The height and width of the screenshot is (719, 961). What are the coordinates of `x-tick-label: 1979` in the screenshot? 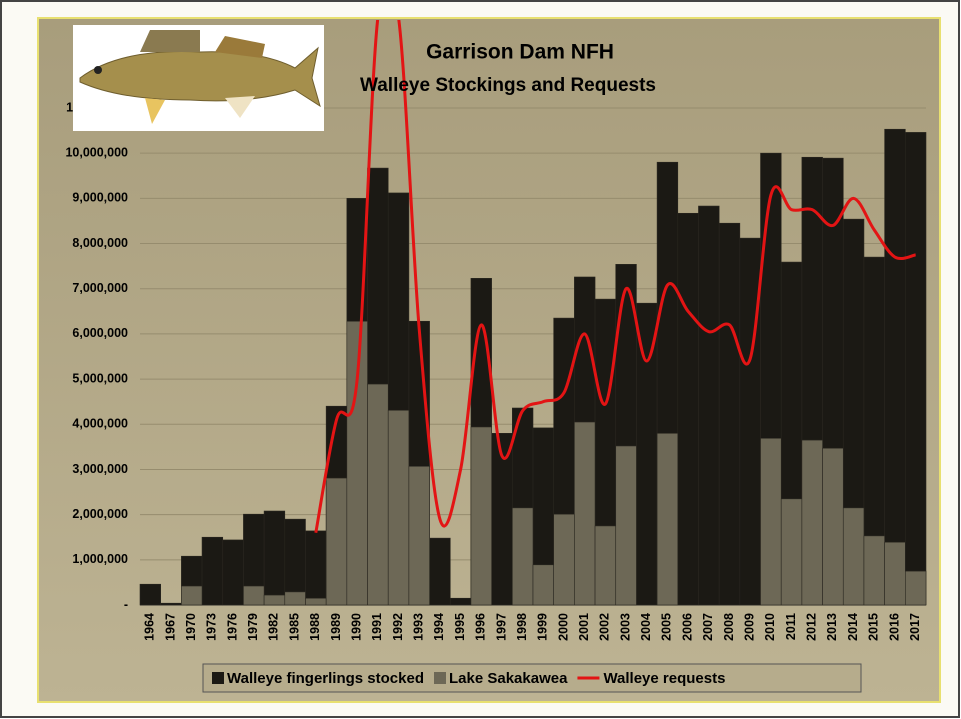 It's located at (253, 627).